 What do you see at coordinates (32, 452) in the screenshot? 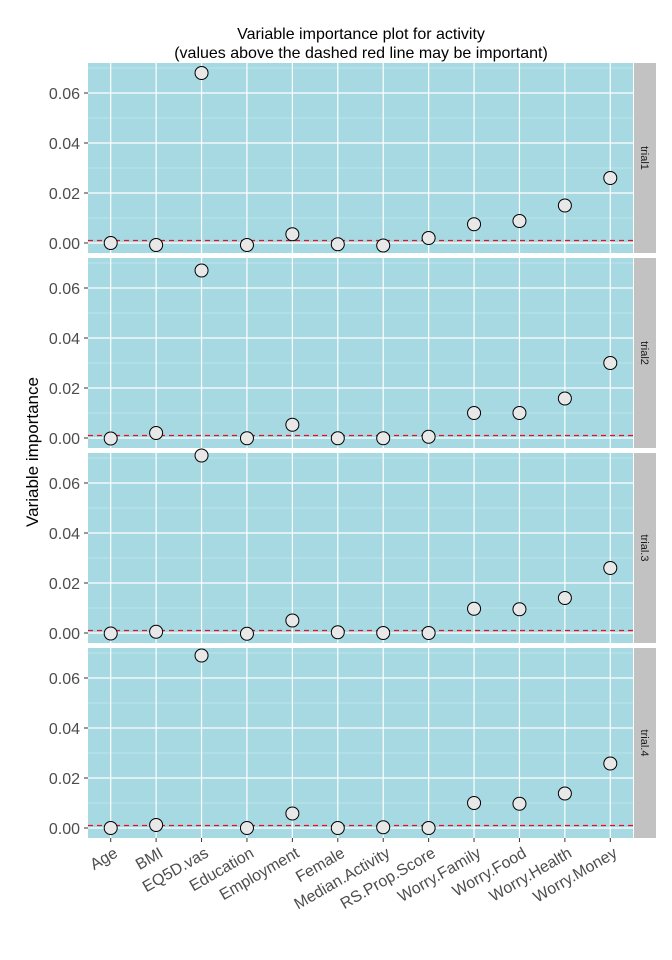
I see `y-axis-label: Variable importance` at bounding box center [32, 452].